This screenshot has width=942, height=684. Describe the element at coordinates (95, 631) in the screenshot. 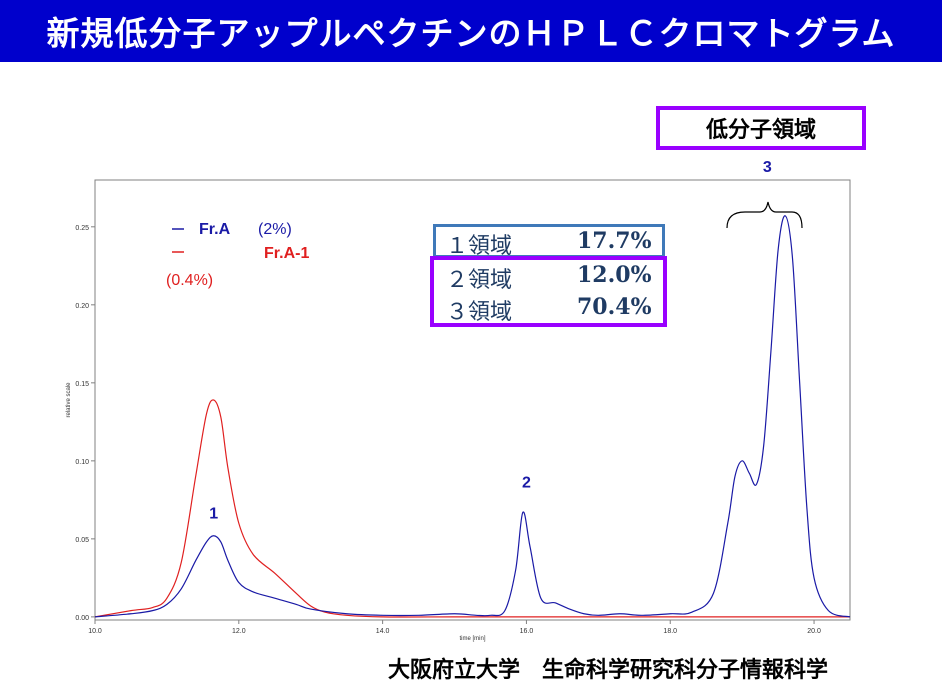

I see `x-tick-label: 10.0` at that location.